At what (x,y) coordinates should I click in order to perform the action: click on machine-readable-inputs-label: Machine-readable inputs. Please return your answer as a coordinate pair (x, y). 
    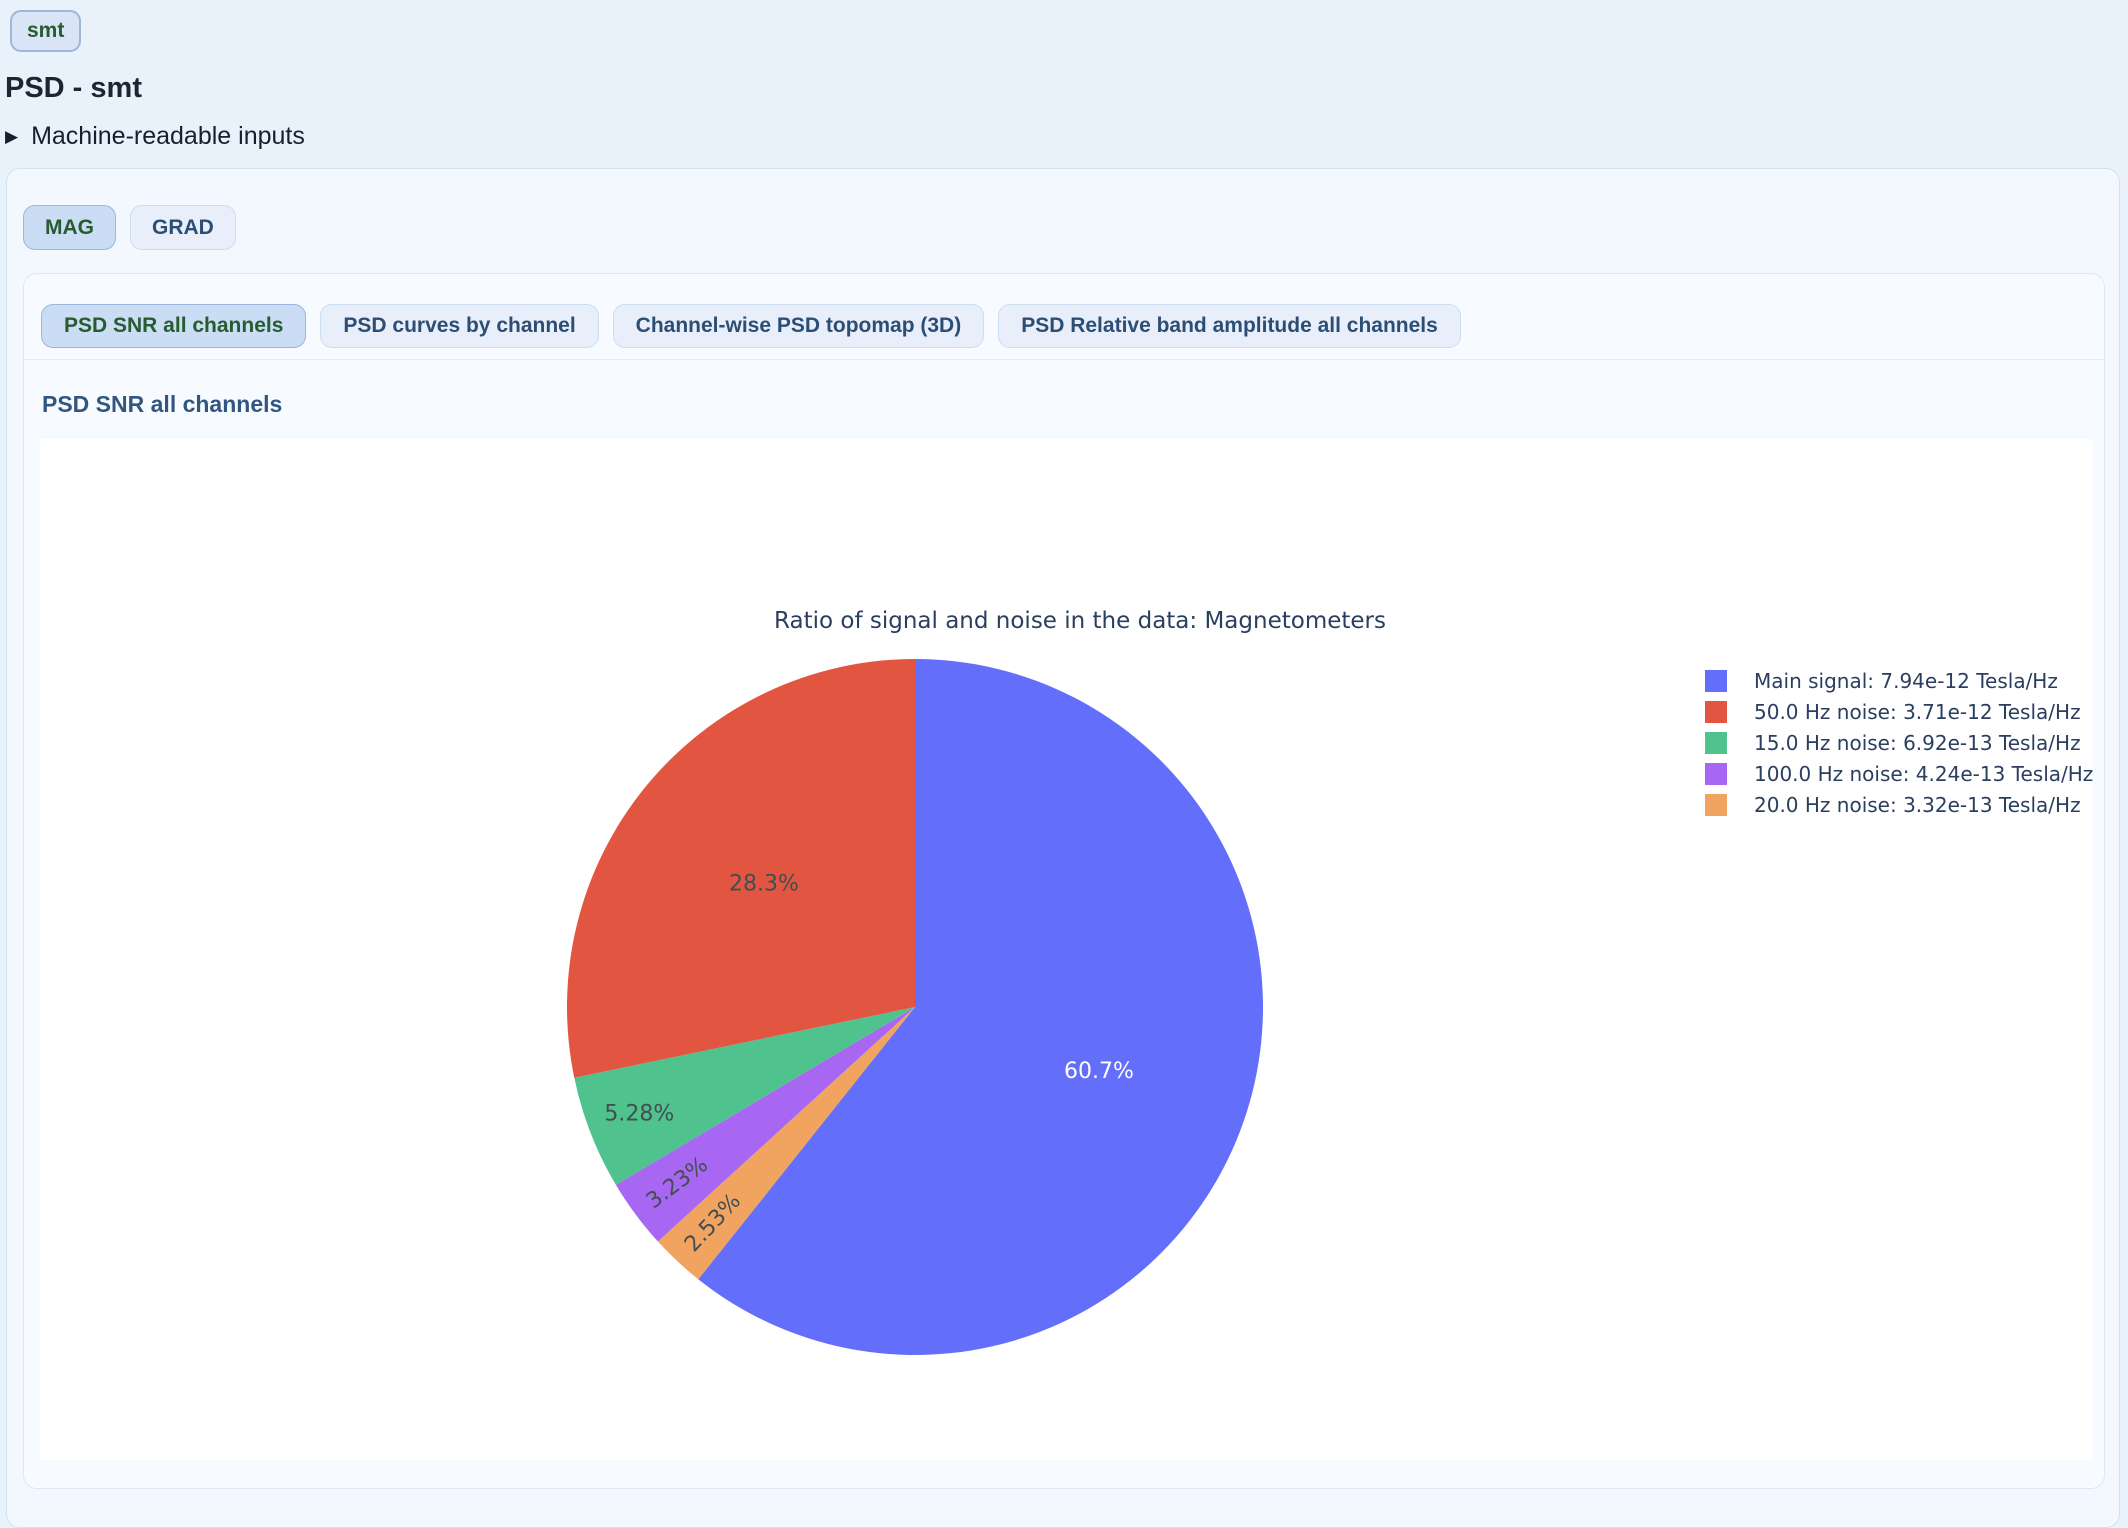
    Looking at the image, I should click on (168, 136).